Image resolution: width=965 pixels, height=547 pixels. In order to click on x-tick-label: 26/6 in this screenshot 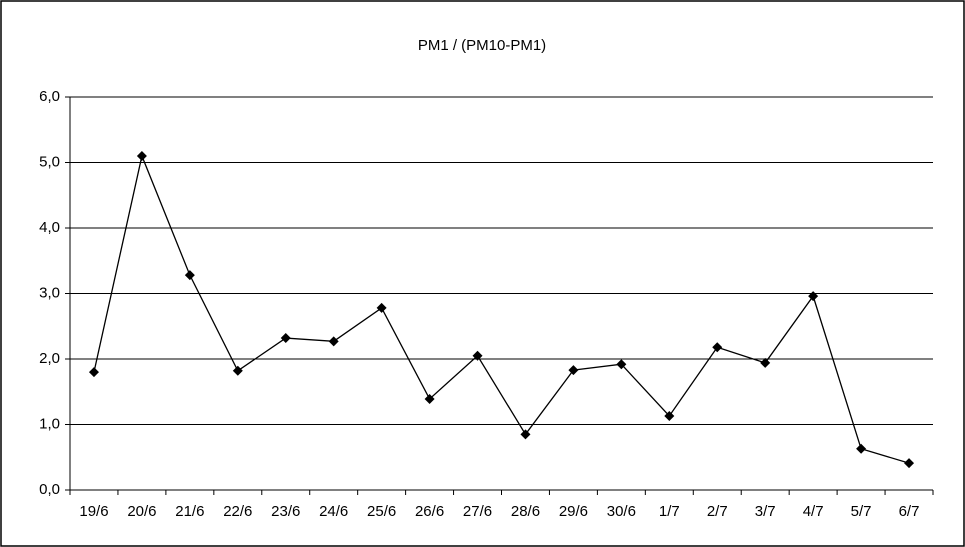, I will do `click(429, 511)`.